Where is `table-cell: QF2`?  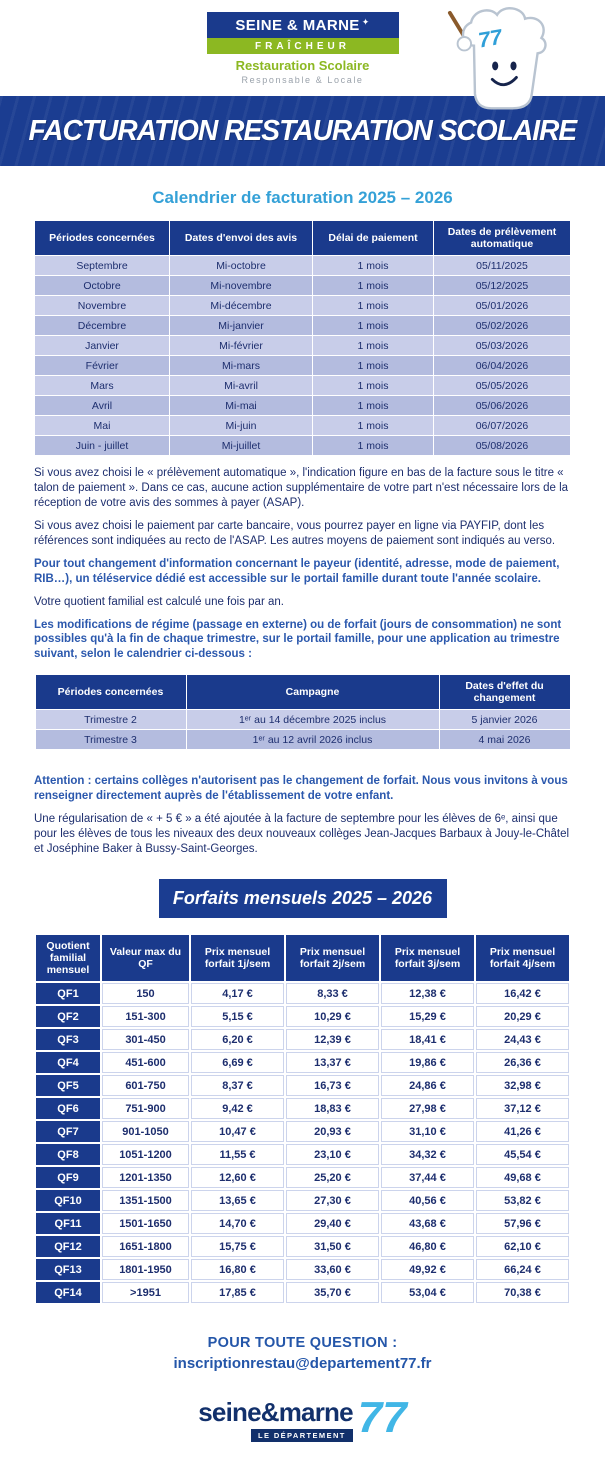 table-cell: QF2 is located at coordinates (68, 1016).